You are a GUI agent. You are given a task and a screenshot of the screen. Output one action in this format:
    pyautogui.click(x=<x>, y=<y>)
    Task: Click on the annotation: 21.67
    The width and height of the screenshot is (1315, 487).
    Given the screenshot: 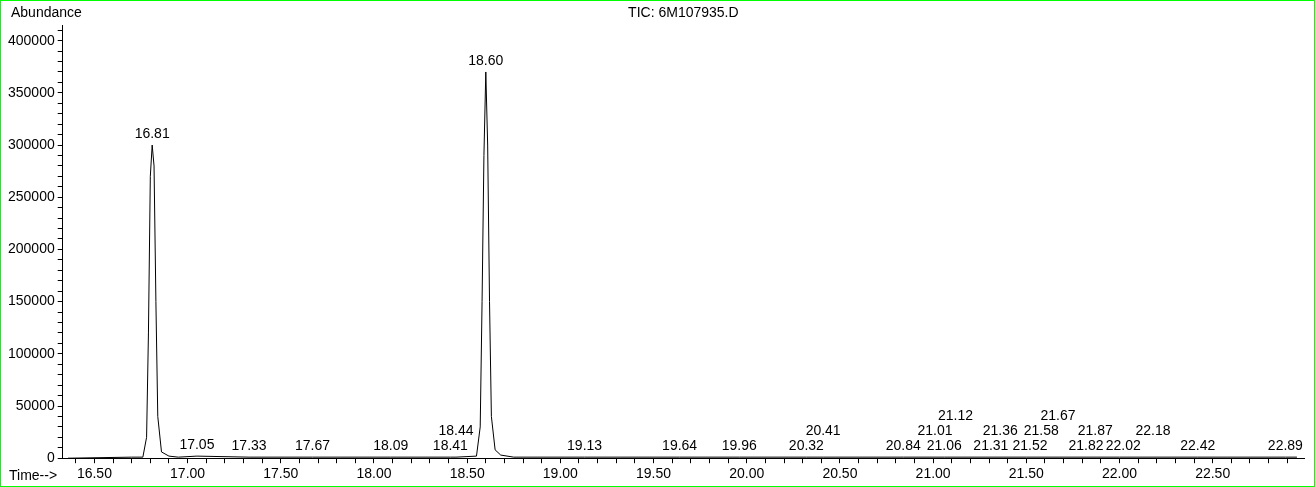 What is the action you would take?
    pyautogui.click(x=1058, y=415)
    